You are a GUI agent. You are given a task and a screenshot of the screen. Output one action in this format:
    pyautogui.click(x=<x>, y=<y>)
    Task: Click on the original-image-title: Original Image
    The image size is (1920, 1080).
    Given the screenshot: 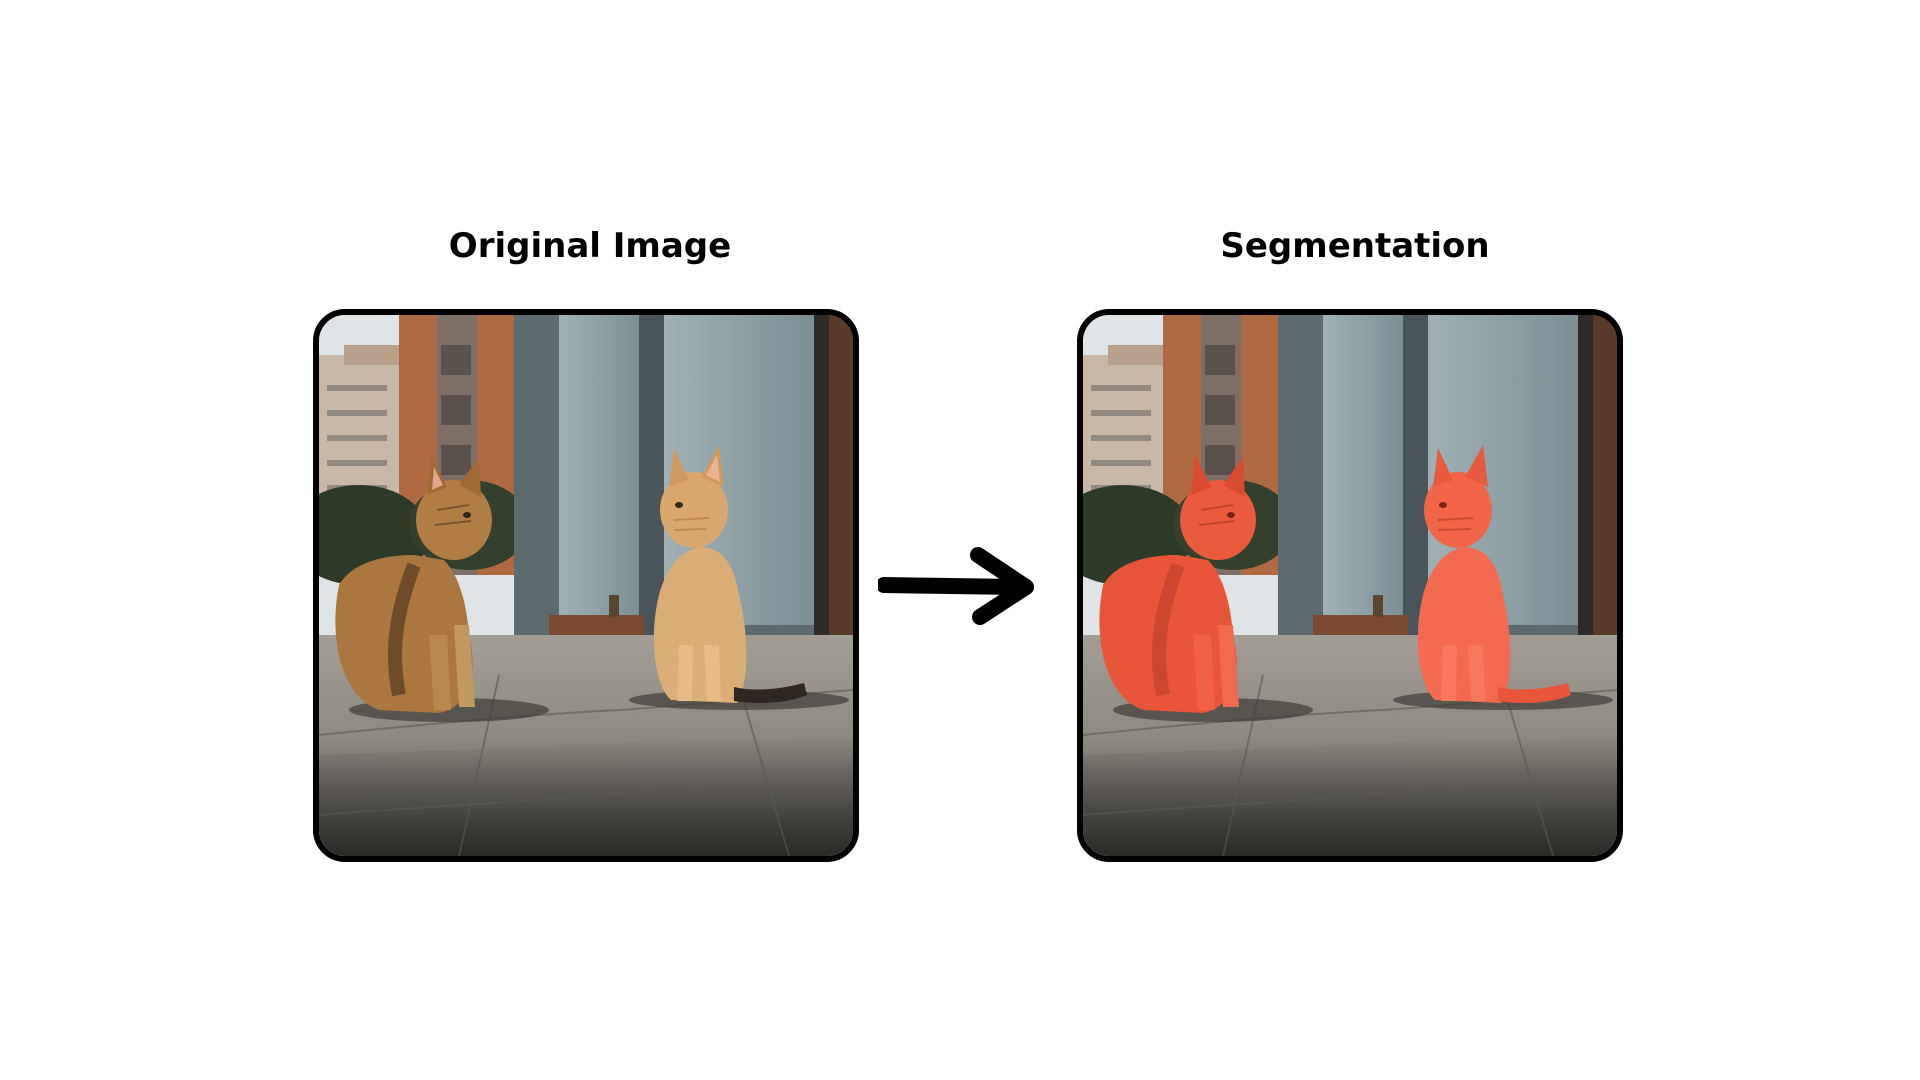 What is the action you would take?
    pyautogui.click(x=590, y=246)
    